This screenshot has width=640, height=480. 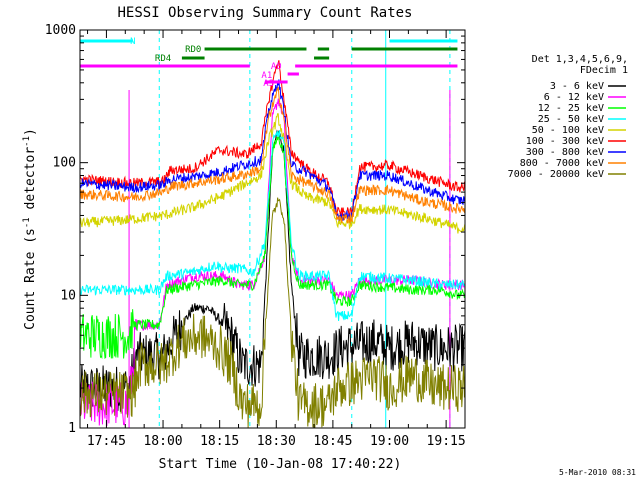 I want to click on x-tick-label-1: 18:00, so click(x=162, y=441).